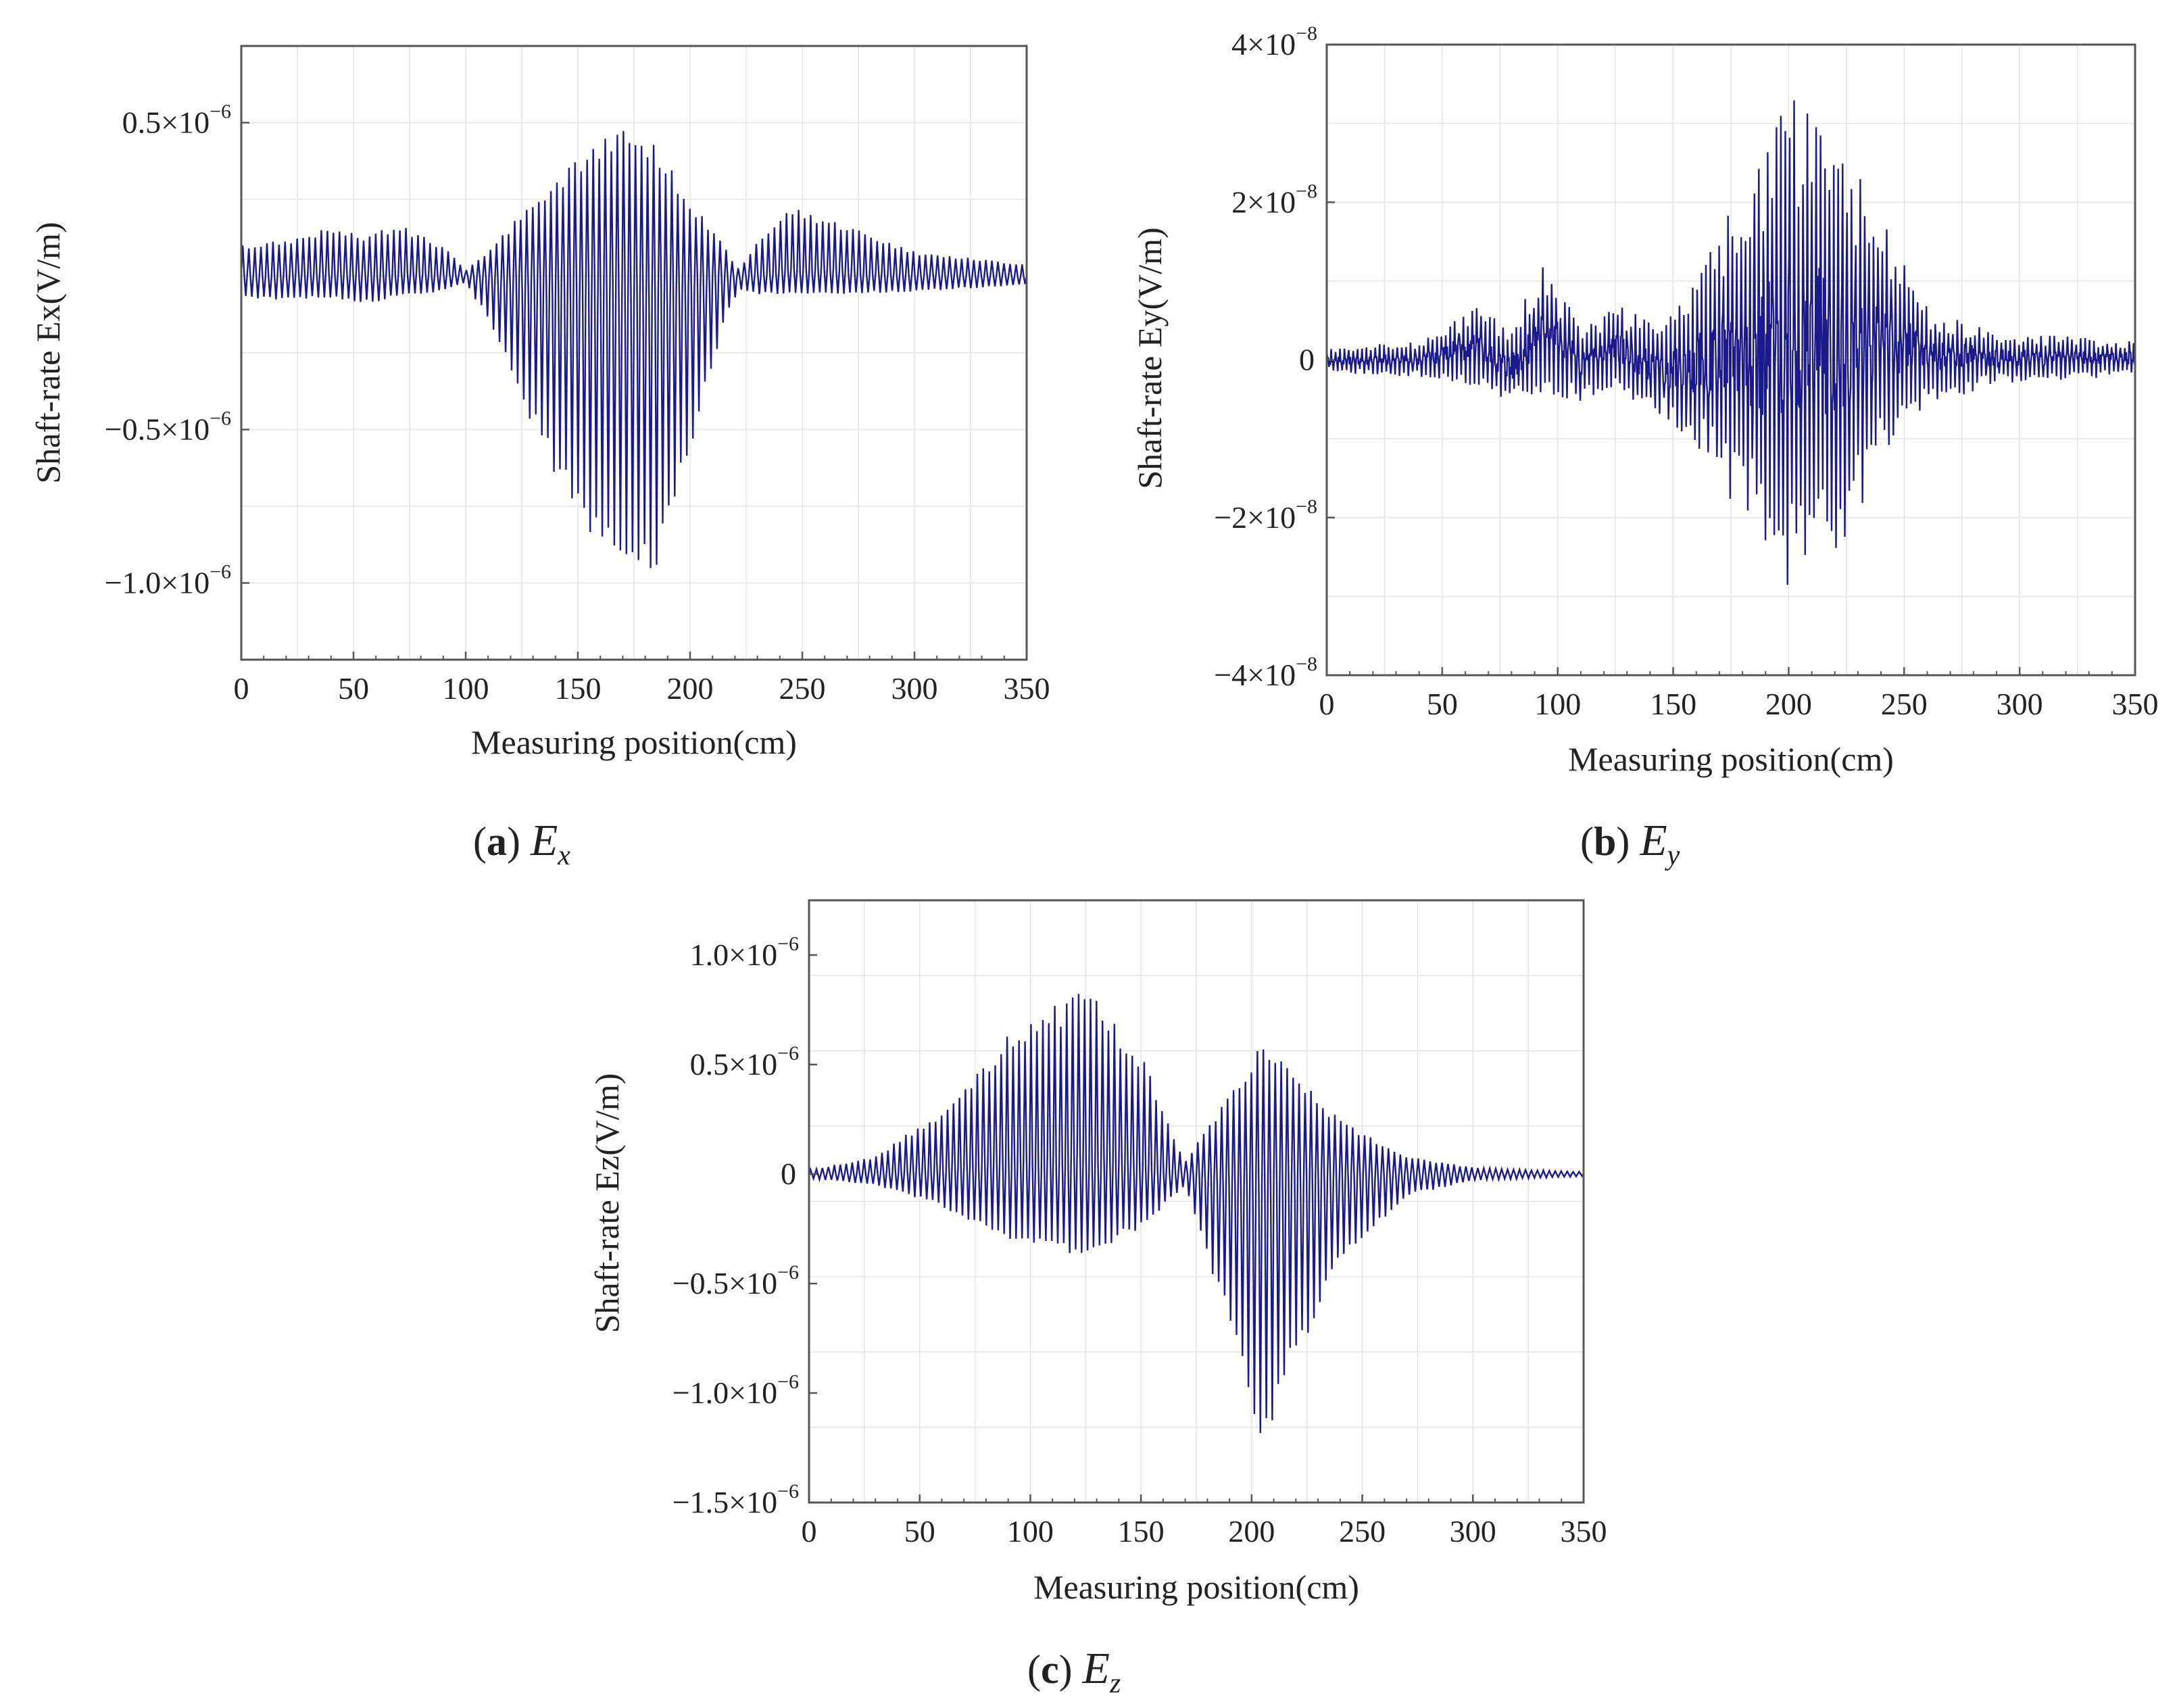  I want to click on x-axis-title-c: Measuring position(cm), so click(1196, 1587).